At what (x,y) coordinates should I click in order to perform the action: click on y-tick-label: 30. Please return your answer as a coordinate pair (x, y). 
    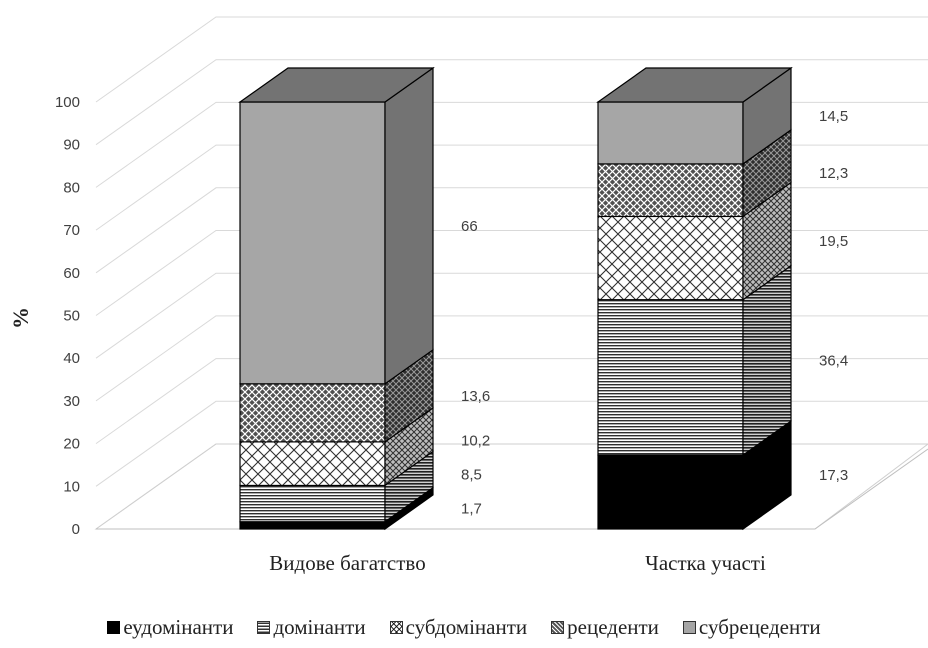
    Looking at the image, I should click on (71, 401).